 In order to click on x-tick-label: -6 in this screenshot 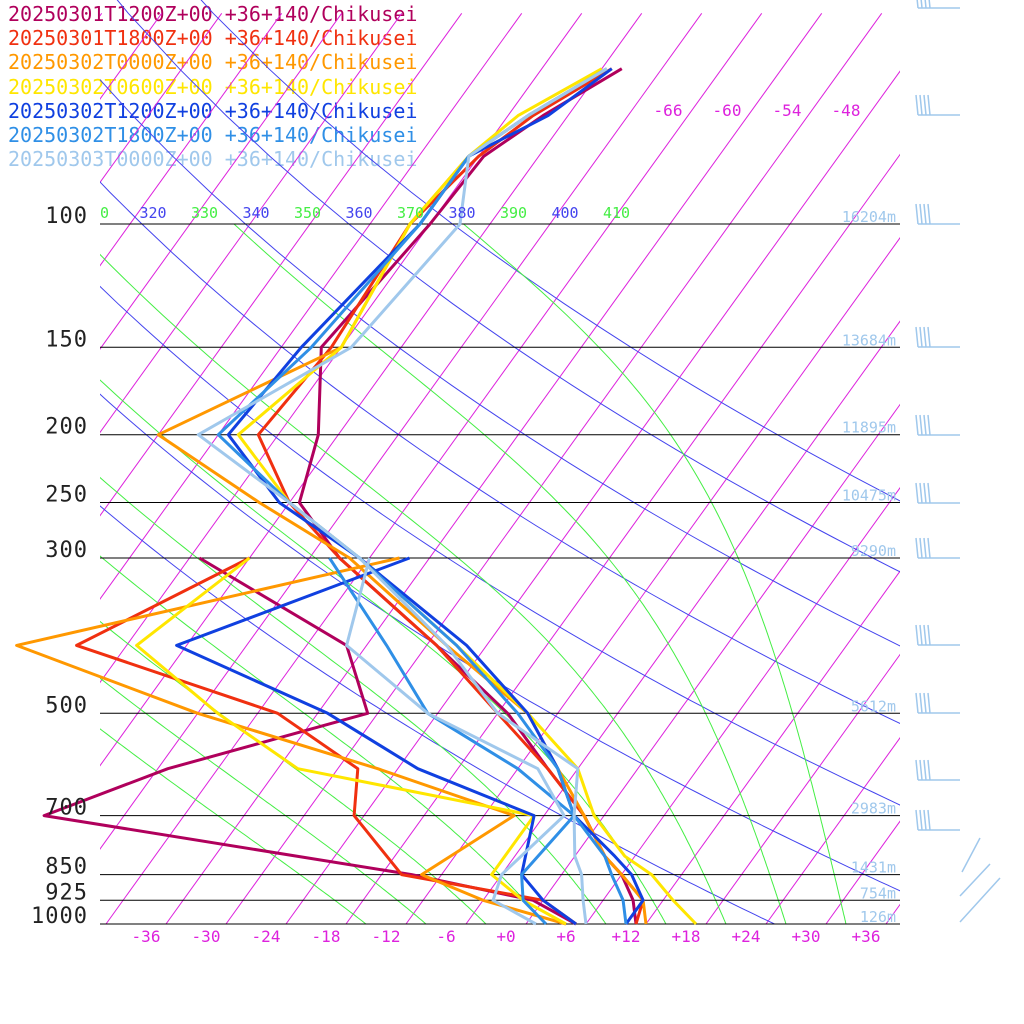, I will do `click(445, 936)`.